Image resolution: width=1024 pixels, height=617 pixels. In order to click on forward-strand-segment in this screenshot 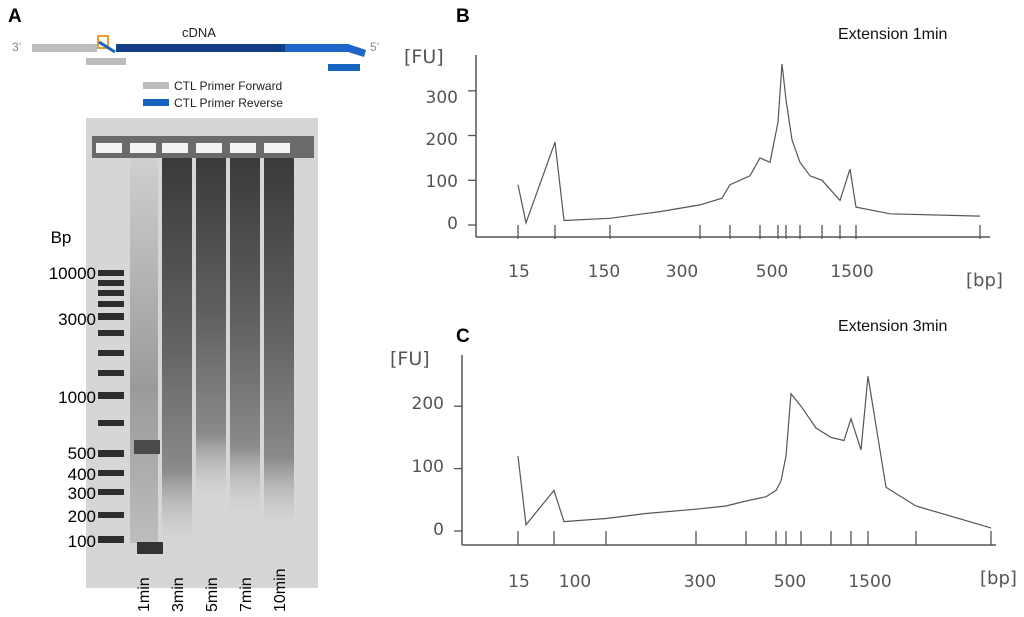, I will do `click(64, 48)`.